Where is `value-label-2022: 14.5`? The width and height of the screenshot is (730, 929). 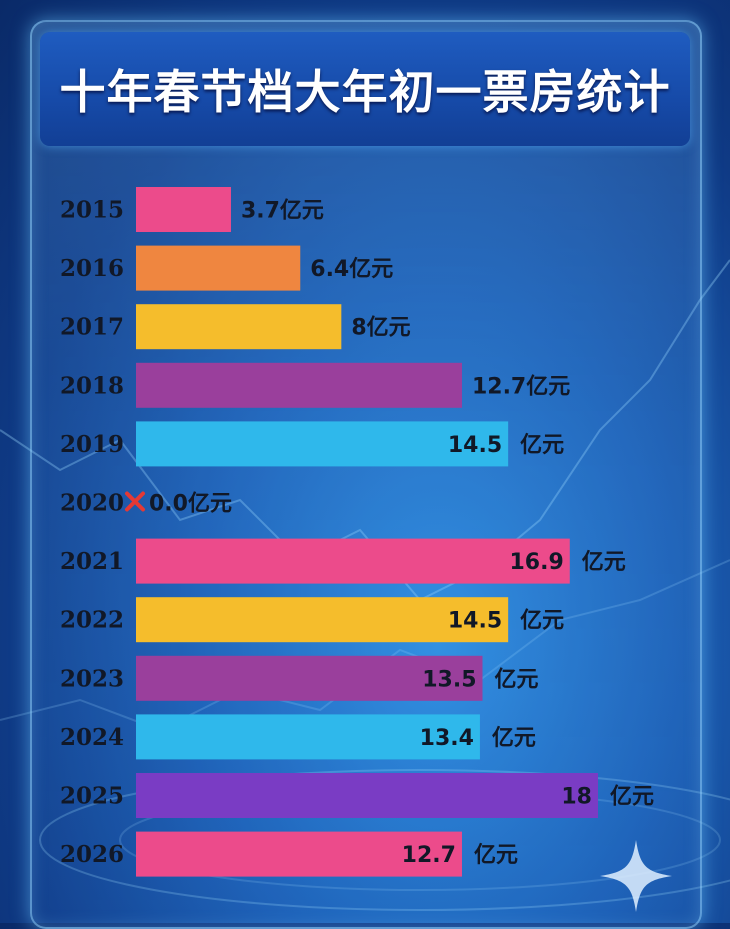 value-label-2022: 14.5 is located at coordinates (475, 621).